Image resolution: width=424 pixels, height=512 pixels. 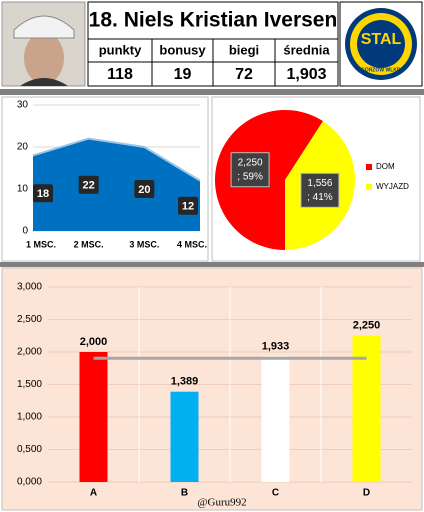 What do you see at coordinates (41, 244) in the screenshot?
I see `x-tick-label: 1 MSC.` at bounding box center [41, 244].